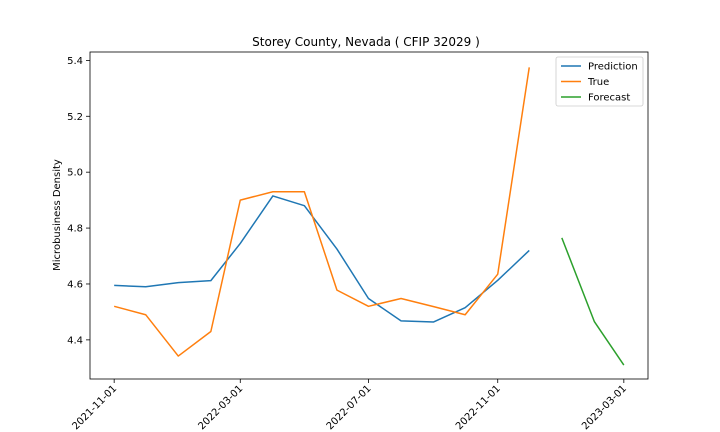 Image resolution: width=720 pixels, height=432 pixels. I want to click on y-axis-label: Microbusiness Density, so click(57, 215).